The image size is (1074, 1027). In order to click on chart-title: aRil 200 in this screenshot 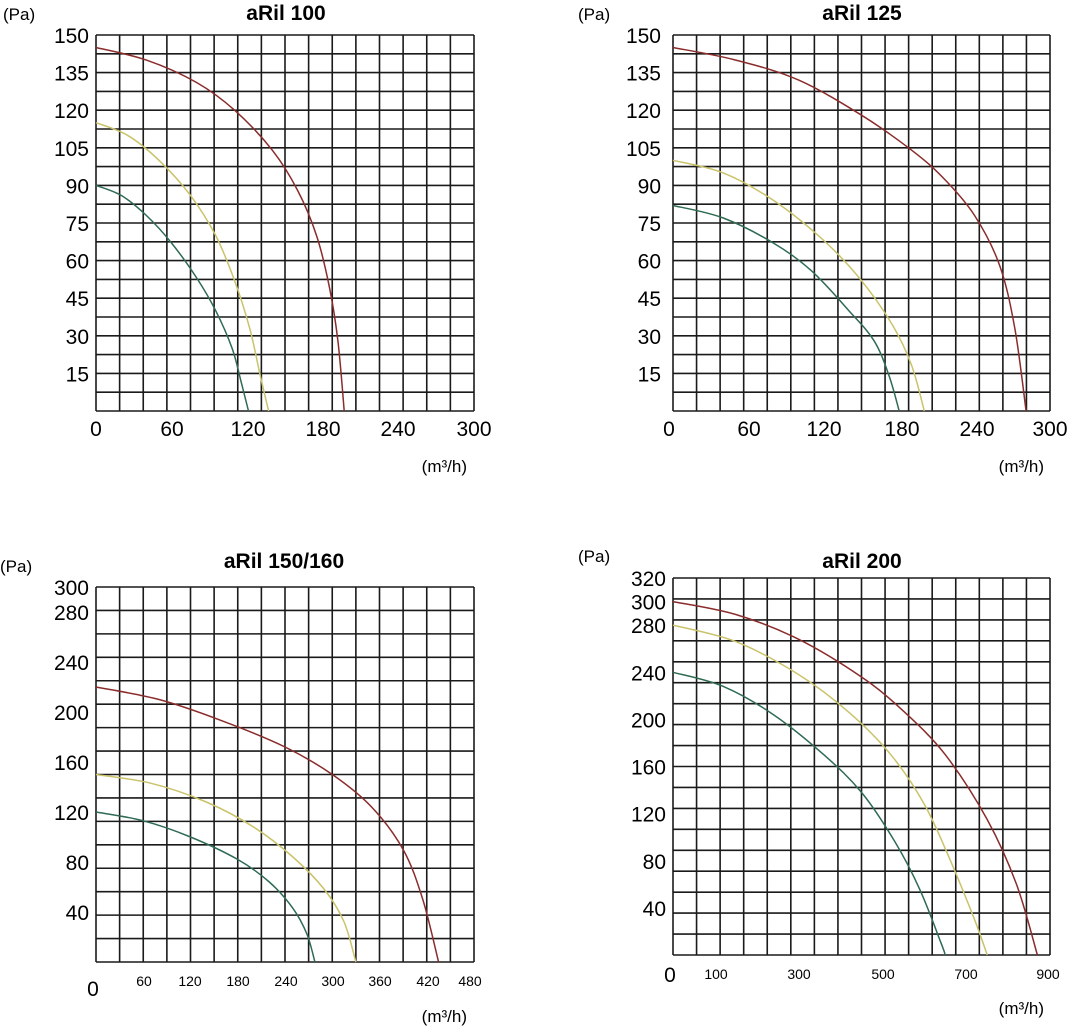, I will do `click(861, 561)`.